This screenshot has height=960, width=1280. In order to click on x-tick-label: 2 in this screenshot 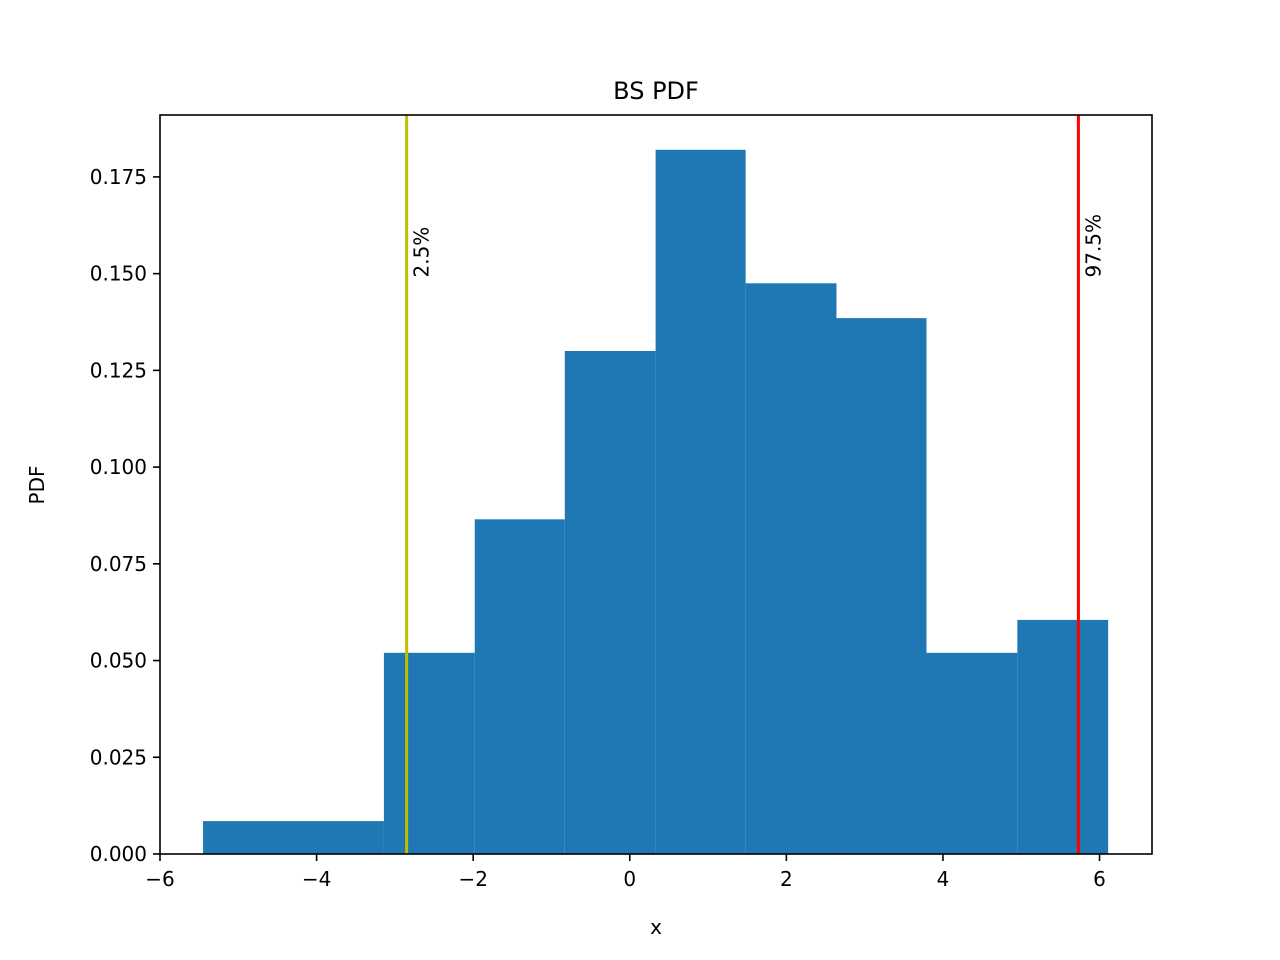, I will do `click(786, 879)`.